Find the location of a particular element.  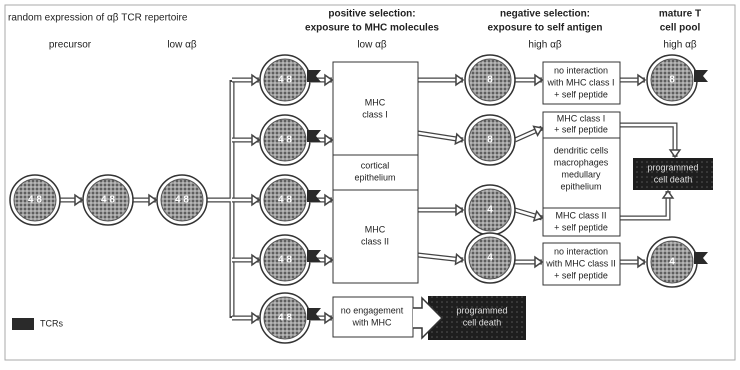

column-title: low αβ is located at coordinates (182, 45).